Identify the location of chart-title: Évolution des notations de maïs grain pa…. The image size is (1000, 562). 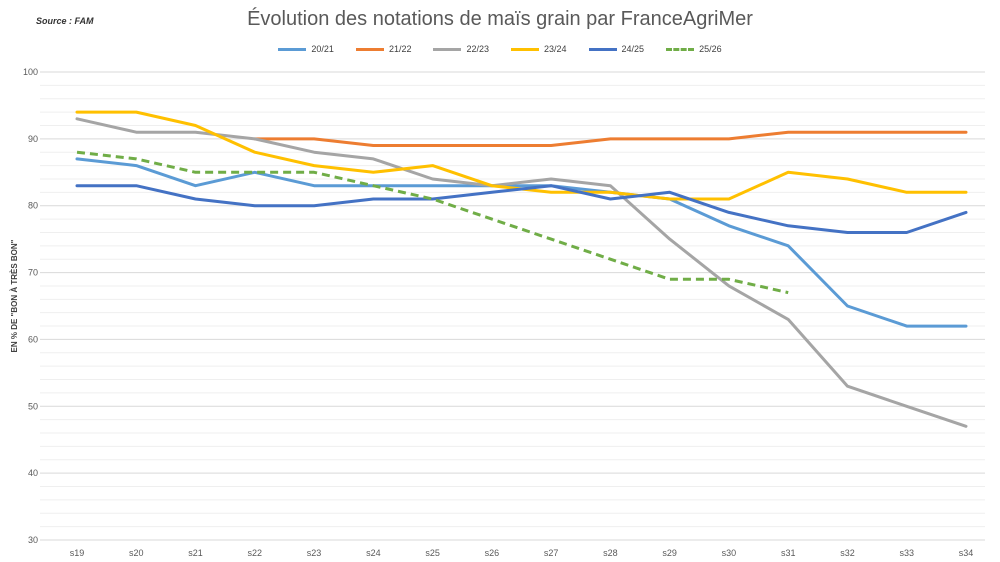
(500, 19).